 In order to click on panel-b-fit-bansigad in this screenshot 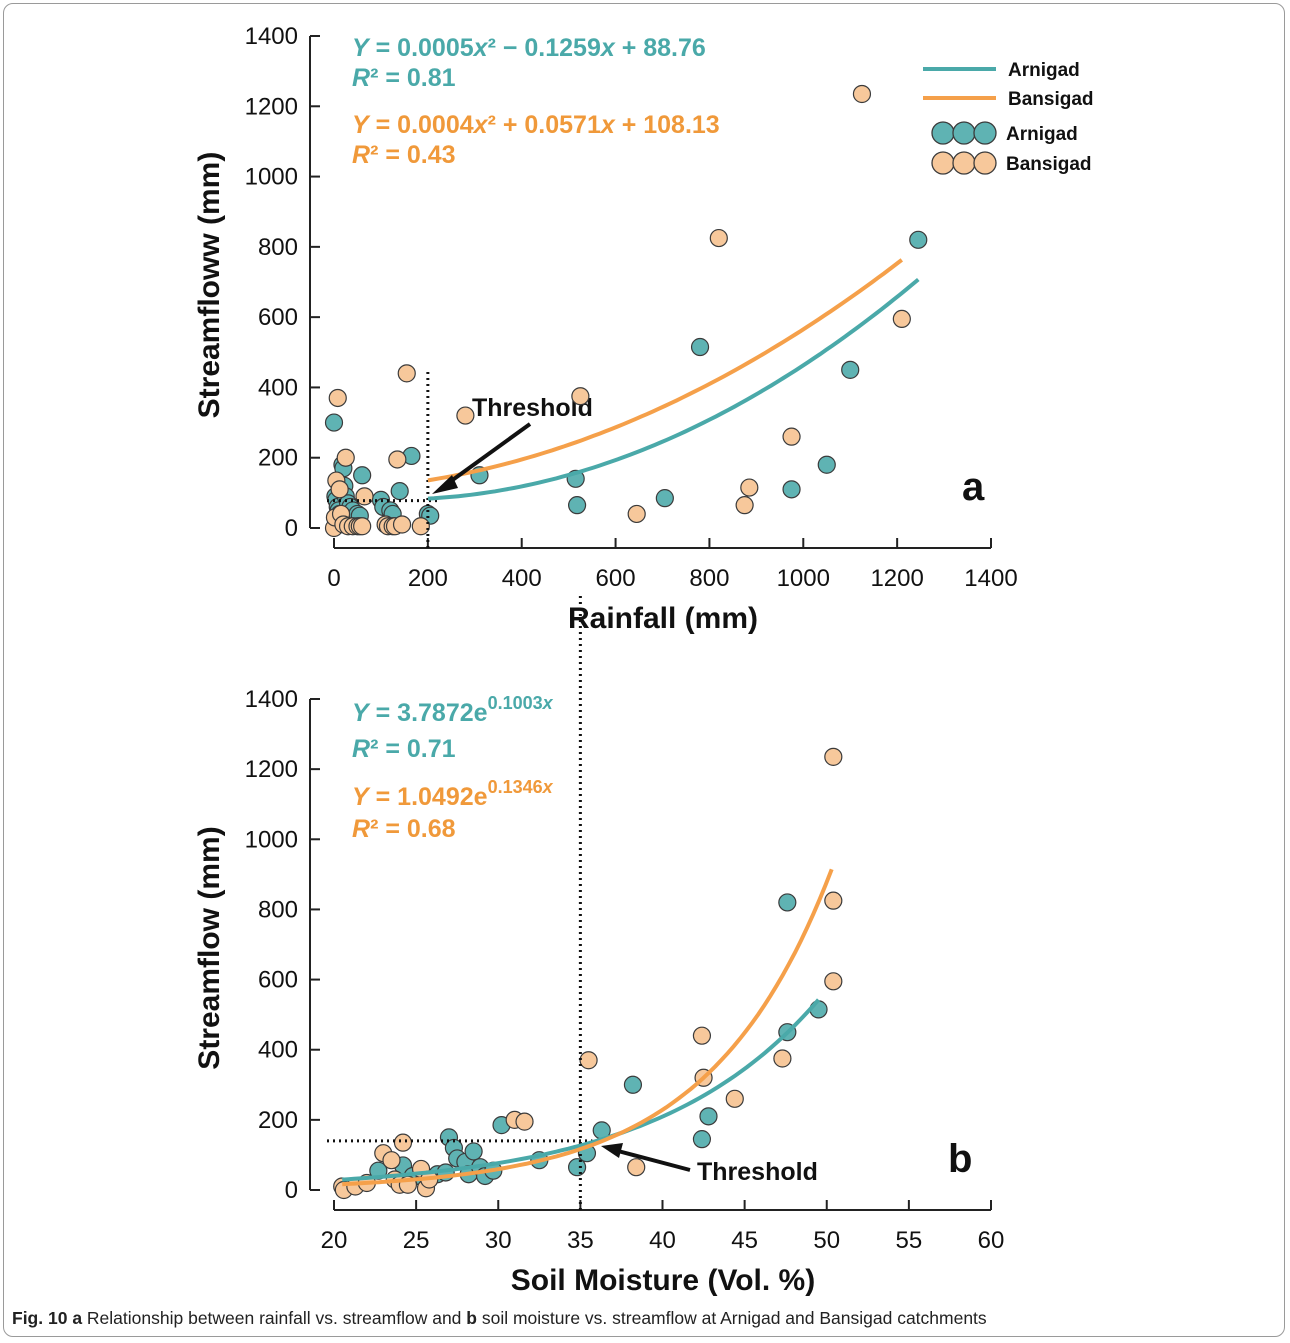, I will do `click(588, 1027)`.